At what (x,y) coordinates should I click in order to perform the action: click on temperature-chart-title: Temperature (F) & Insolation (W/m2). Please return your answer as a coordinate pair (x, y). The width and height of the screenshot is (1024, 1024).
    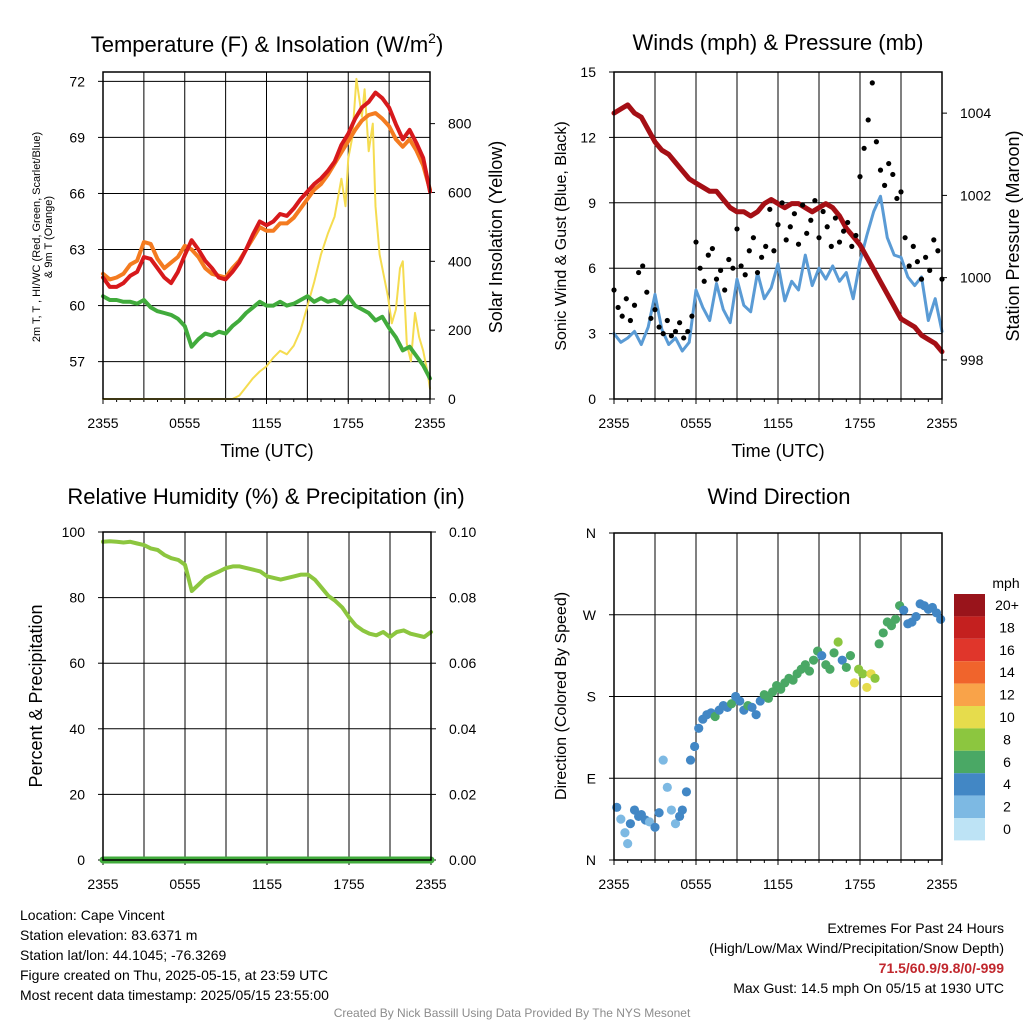
    Looking at the image, I should click on (267, 43).